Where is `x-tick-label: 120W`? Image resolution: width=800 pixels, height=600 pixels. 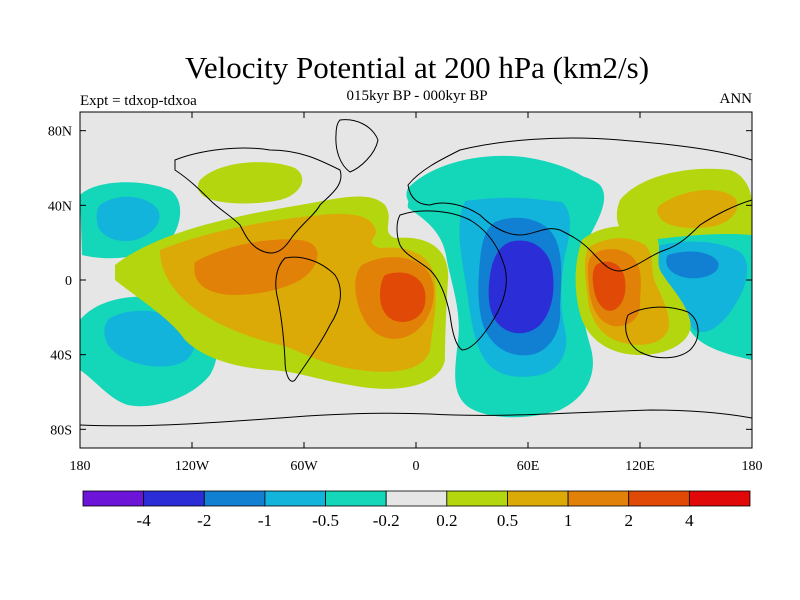 x-tick-label: 120W is located at coordinates (192, 466).